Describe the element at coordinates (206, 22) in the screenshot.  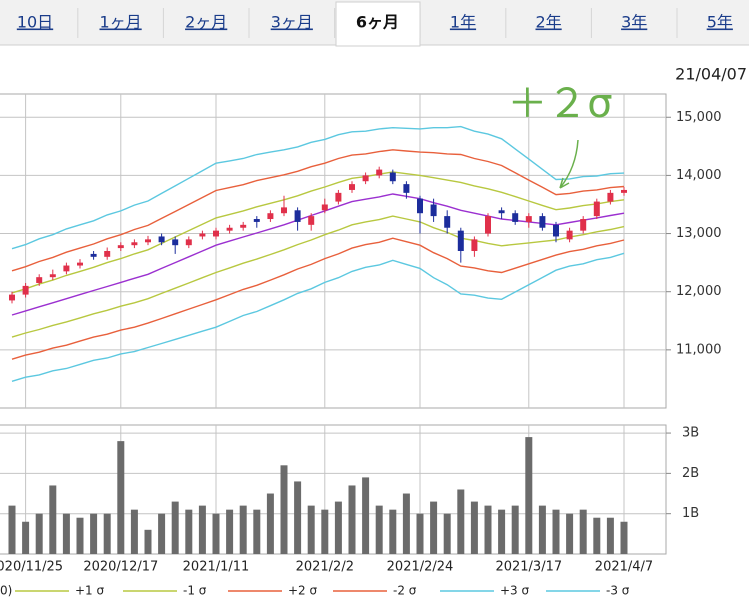
I see `tab: 2ヶ月` at that location.